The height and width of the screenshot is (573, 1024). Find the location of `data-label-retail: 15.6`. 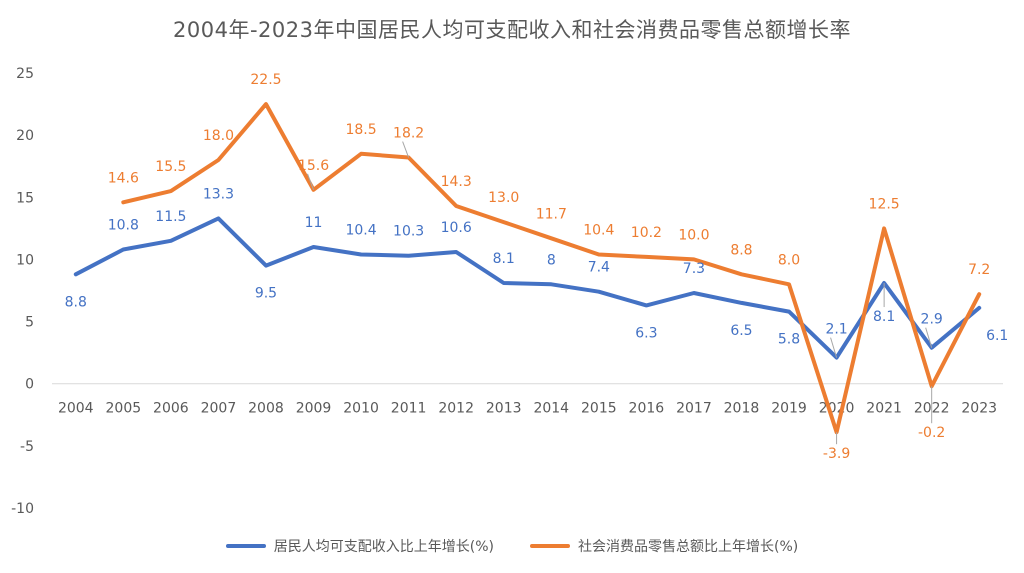

data-label-retail: 15.6 is located at coordinates (313, 166).